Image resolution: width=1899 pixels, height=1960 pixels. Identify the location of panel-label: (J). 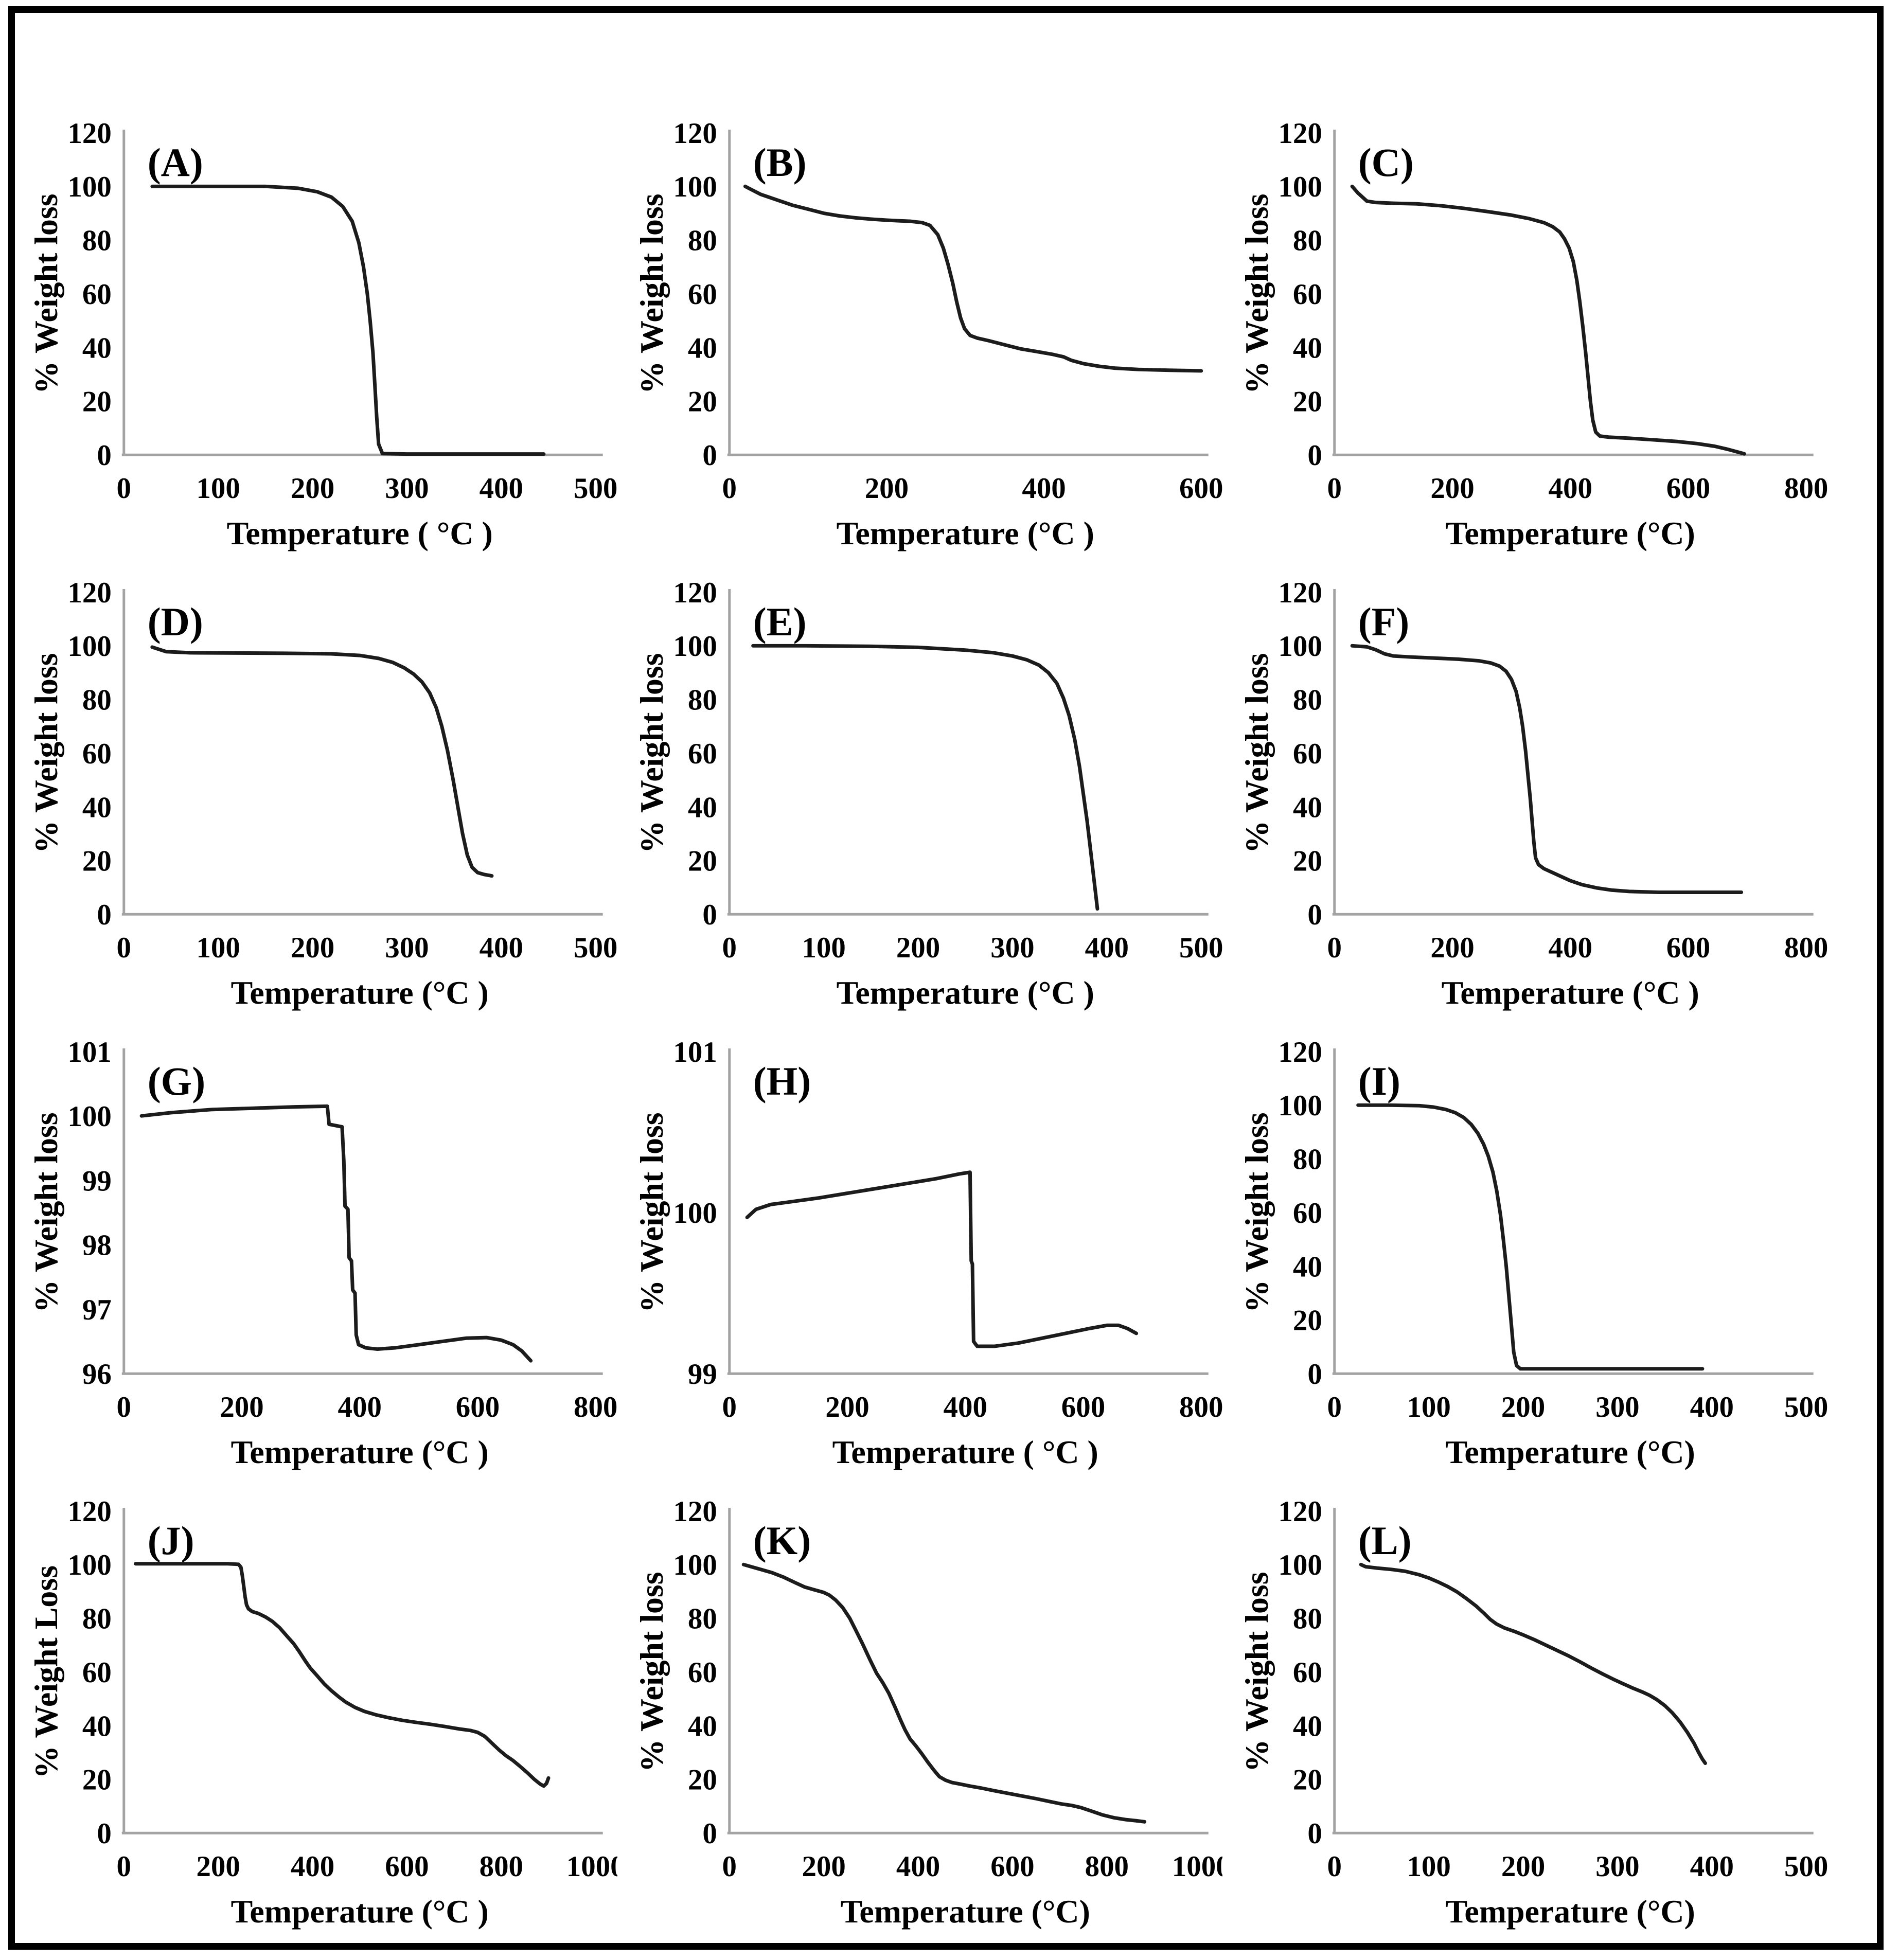
(171, 1541).